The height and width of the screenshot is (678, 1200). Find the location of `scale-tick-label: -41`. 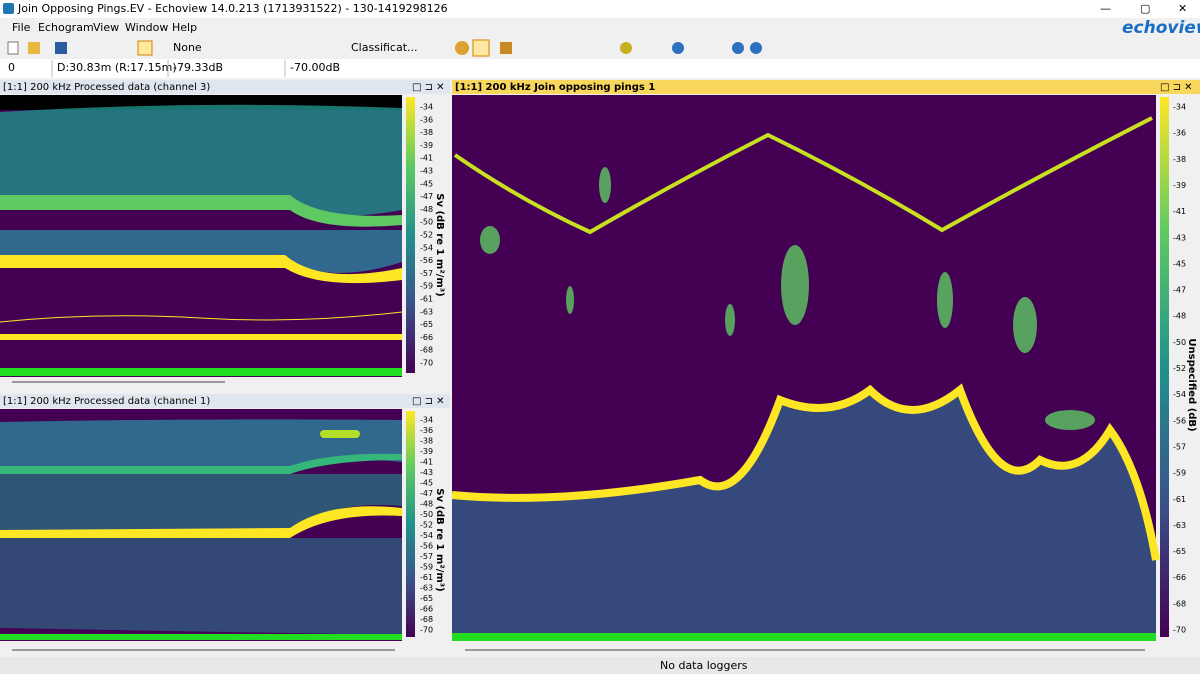

scale-tick-label: -41 is located at coordinates (426, 462).